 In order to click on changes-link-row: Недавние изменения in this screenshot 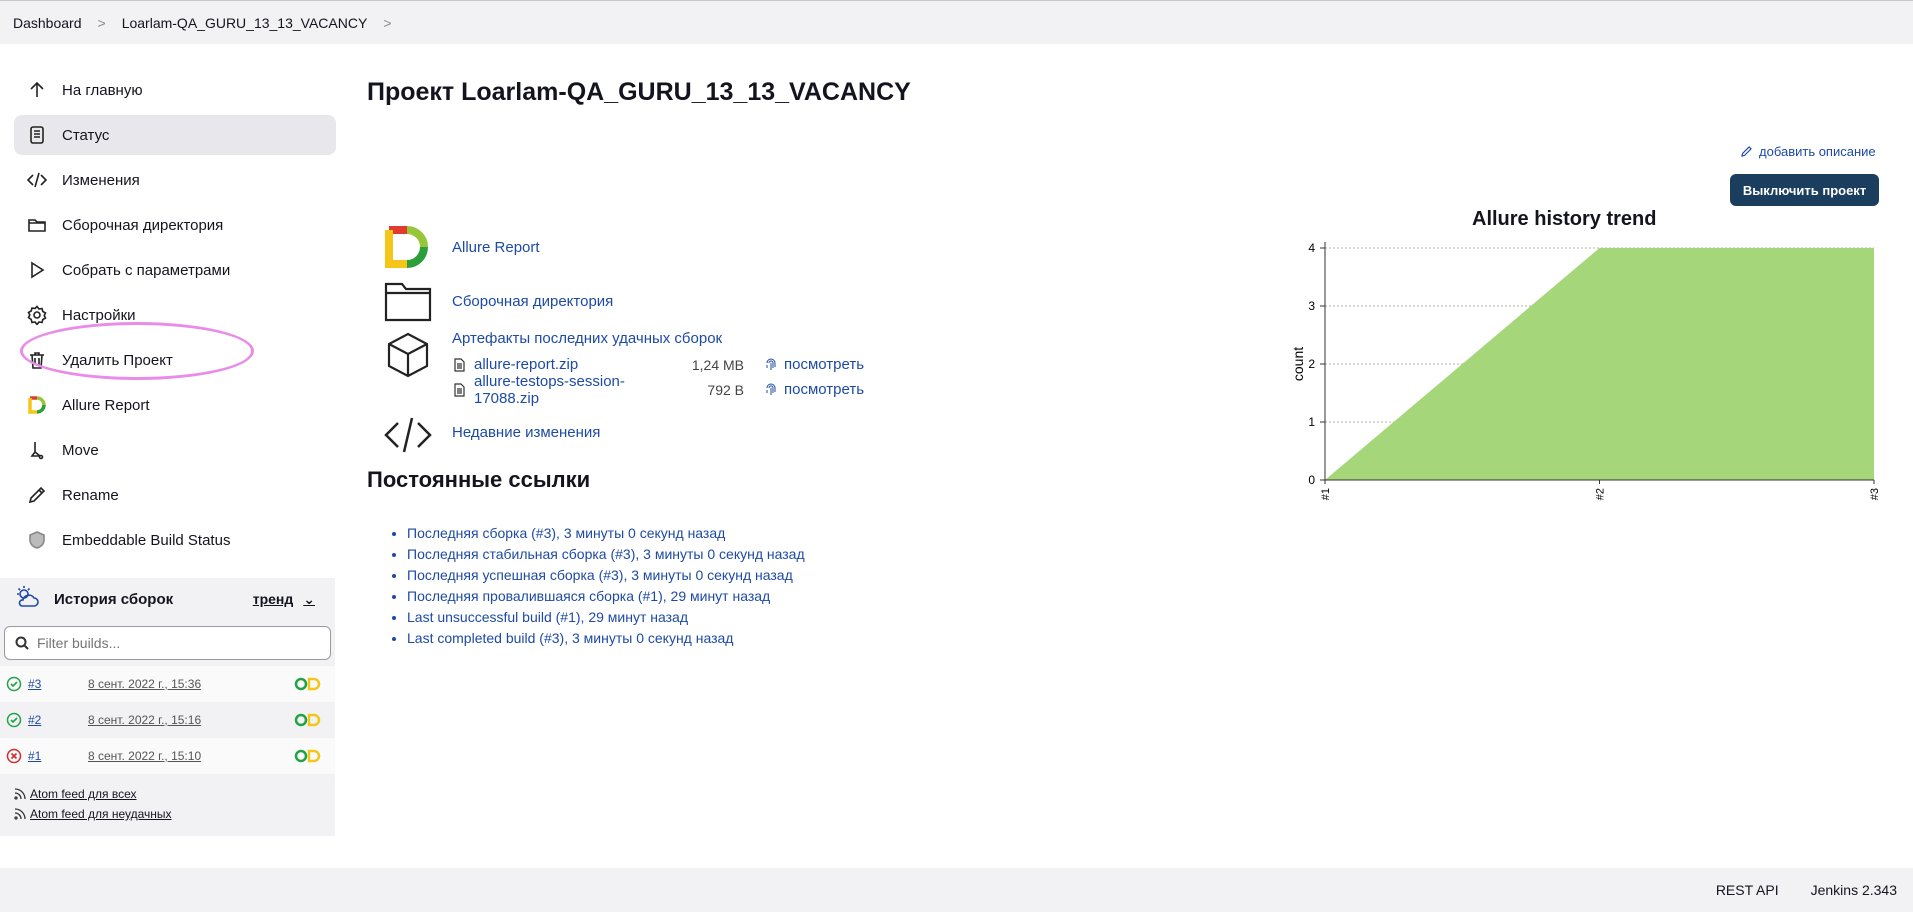, I will do `click(623, 437)`.